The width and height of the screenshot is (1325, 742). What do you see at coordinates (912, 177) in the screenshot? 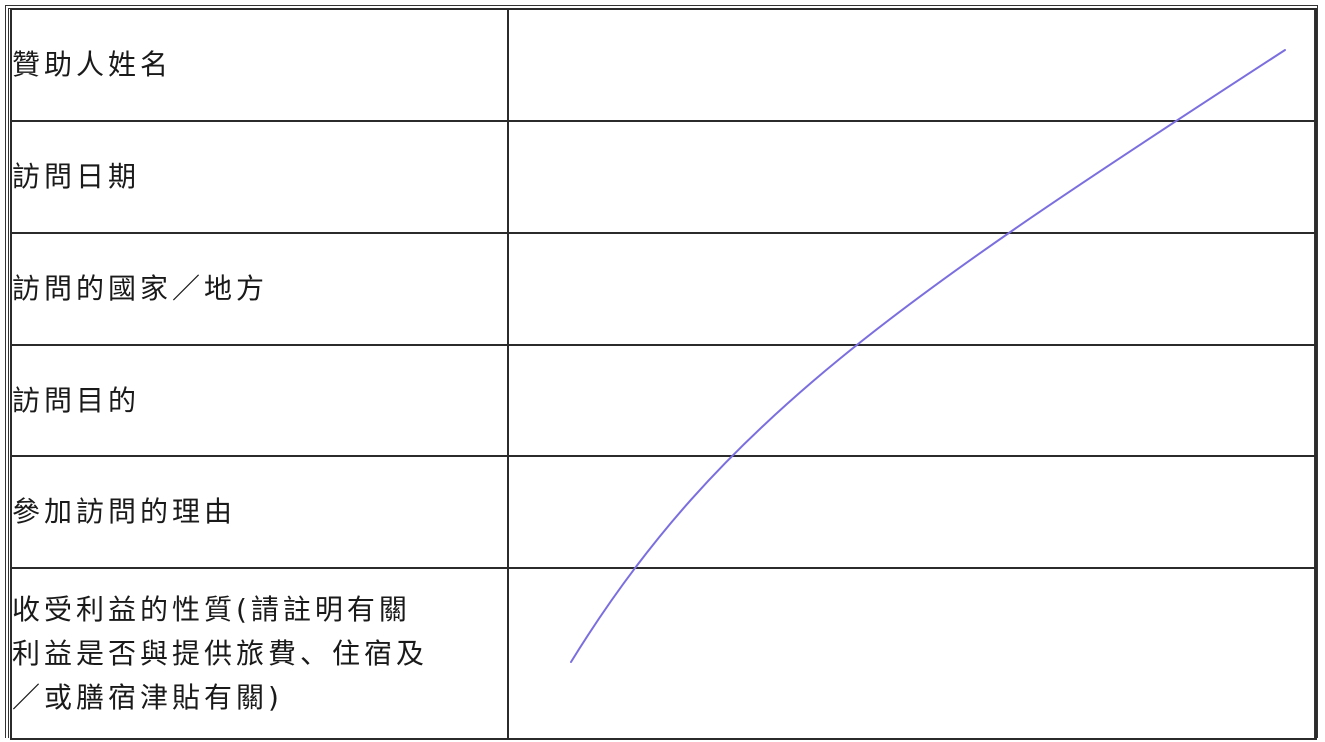
I see `visit-date-value` at bounding box center [912, 177].